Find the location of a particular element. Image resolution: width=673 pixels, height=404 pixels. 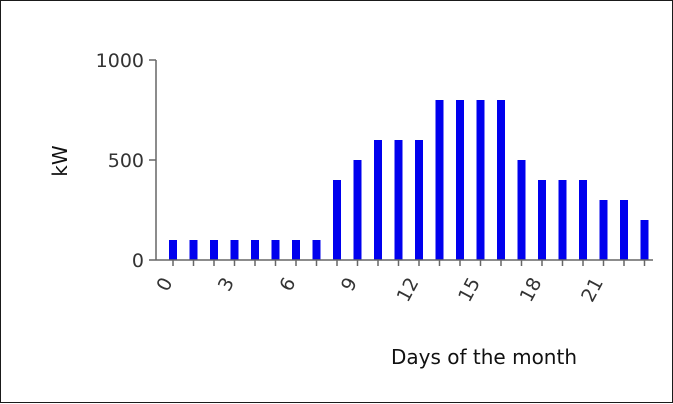

x-tick-label: 21 is located at coordinates (592, 290).